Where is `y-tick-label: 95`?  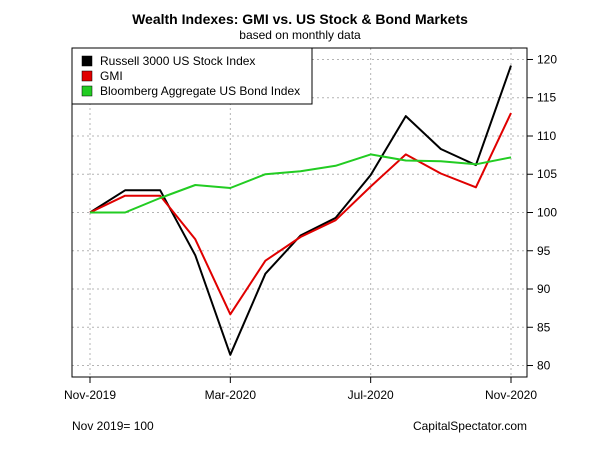 y-tick-label: 95 is located at coordinates (544, 251).